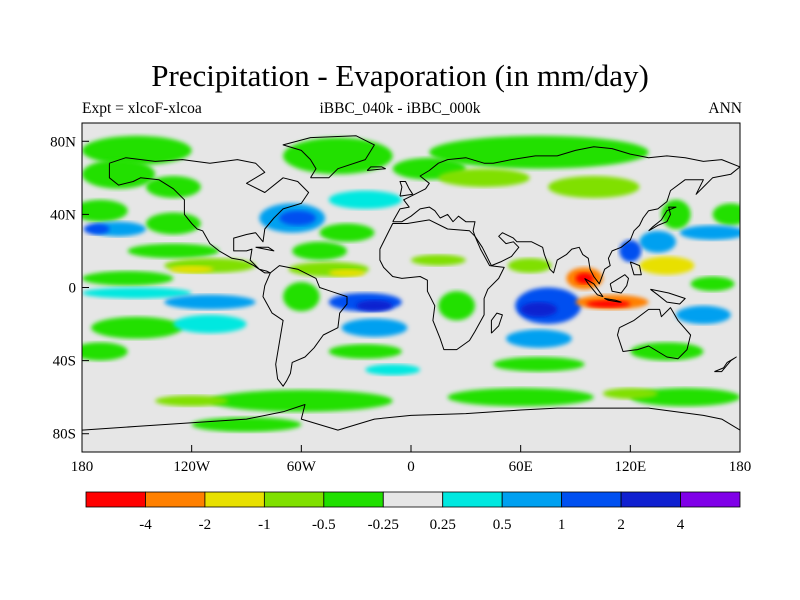  I want to click on lat-tick-label-0: 80N, so click(63, 142).